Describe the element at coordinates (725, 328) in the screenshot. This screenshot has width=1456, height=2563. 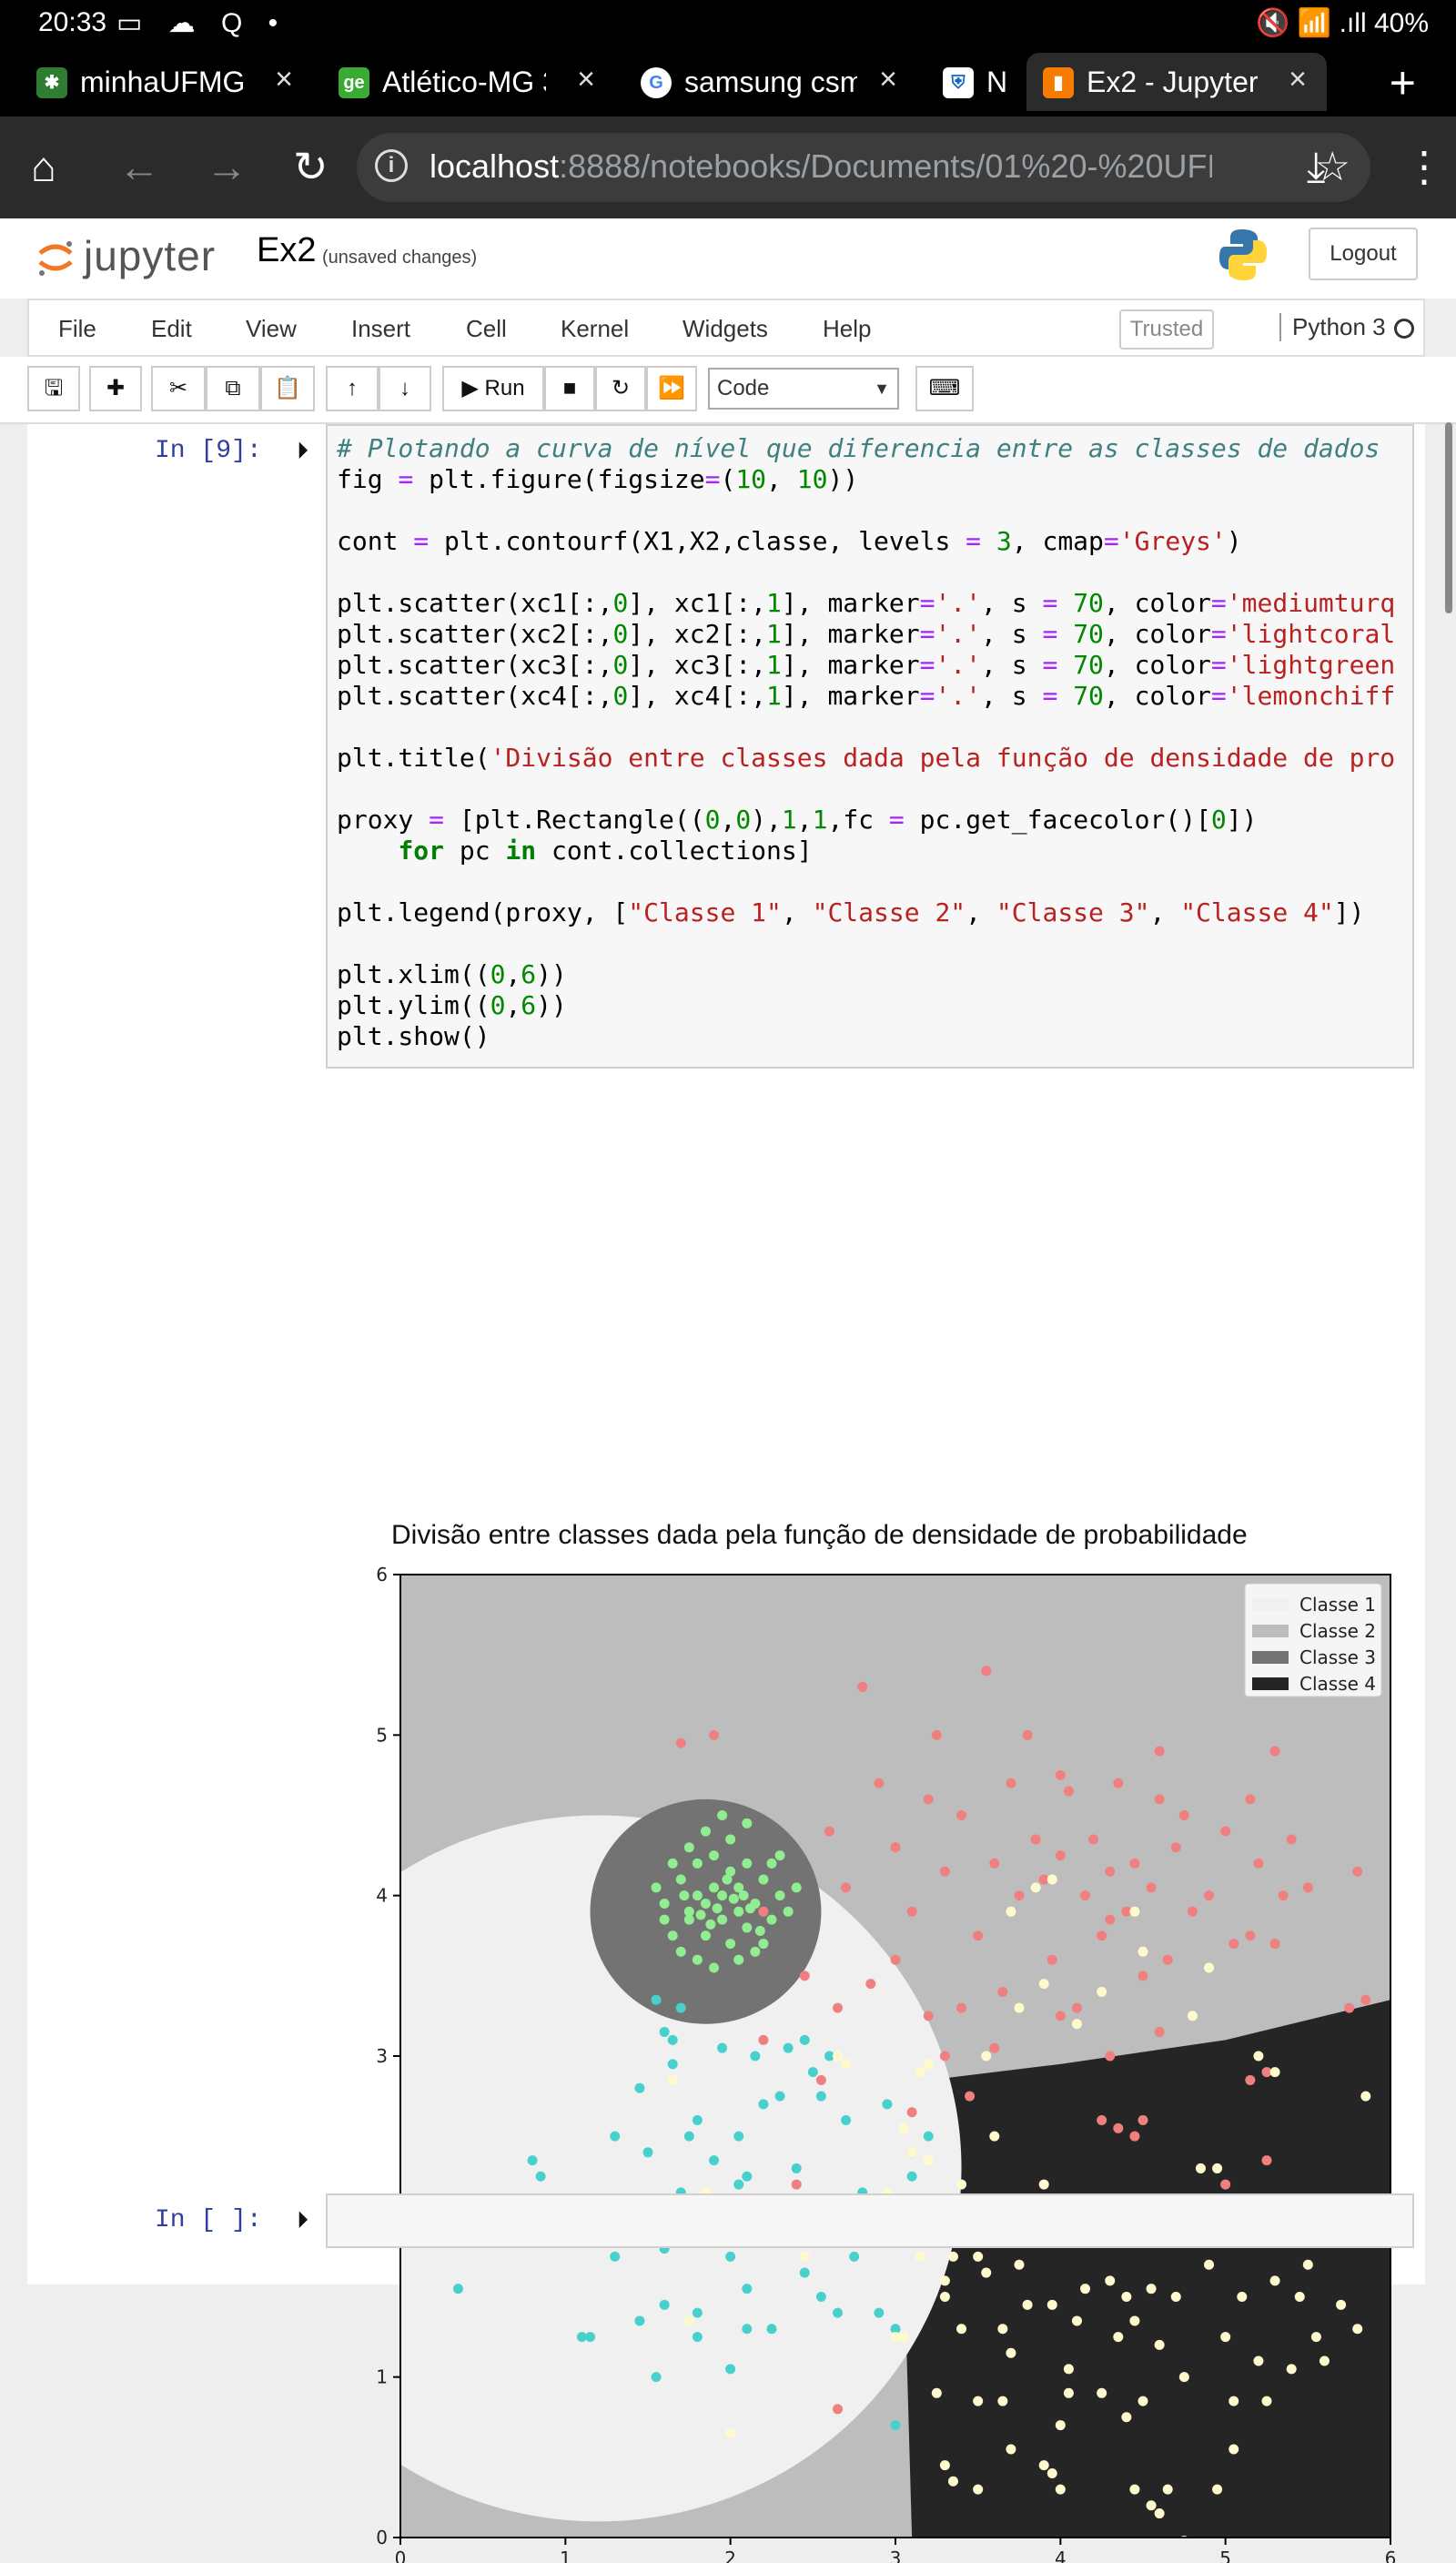
I see `menu-widgets: Widgets` at that location.